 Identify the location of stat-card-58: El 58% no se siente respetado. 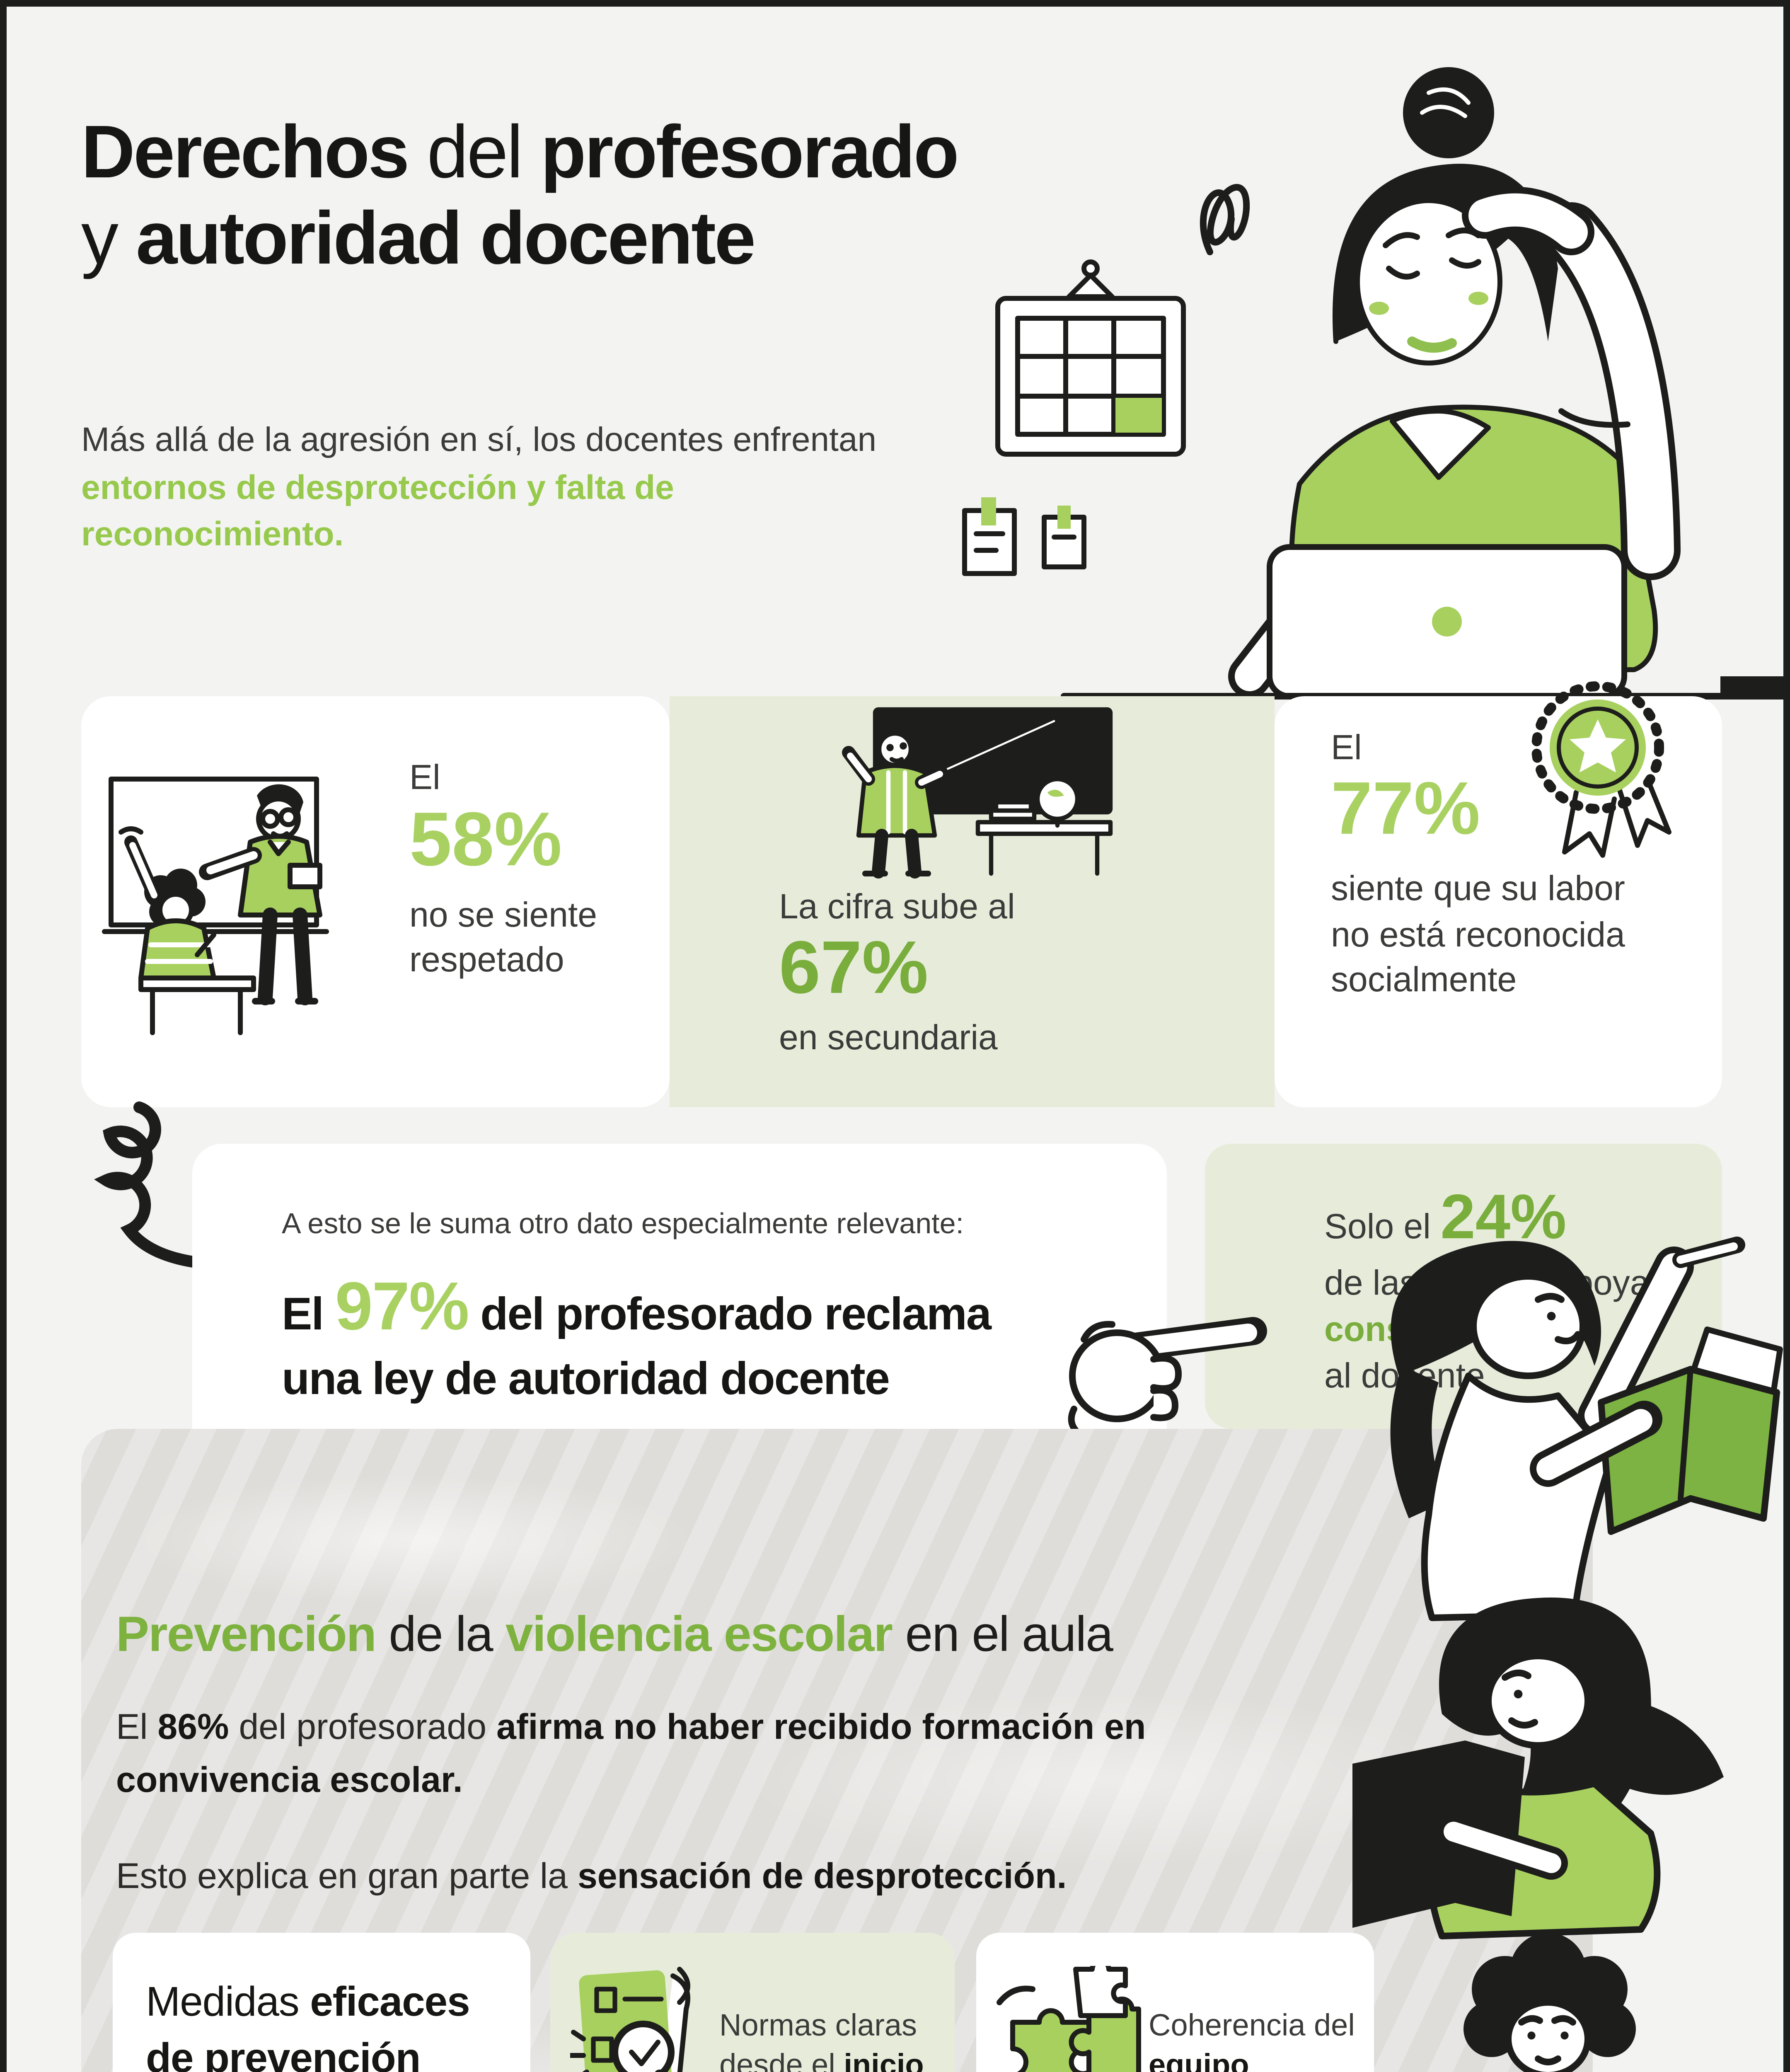
(375, 901).